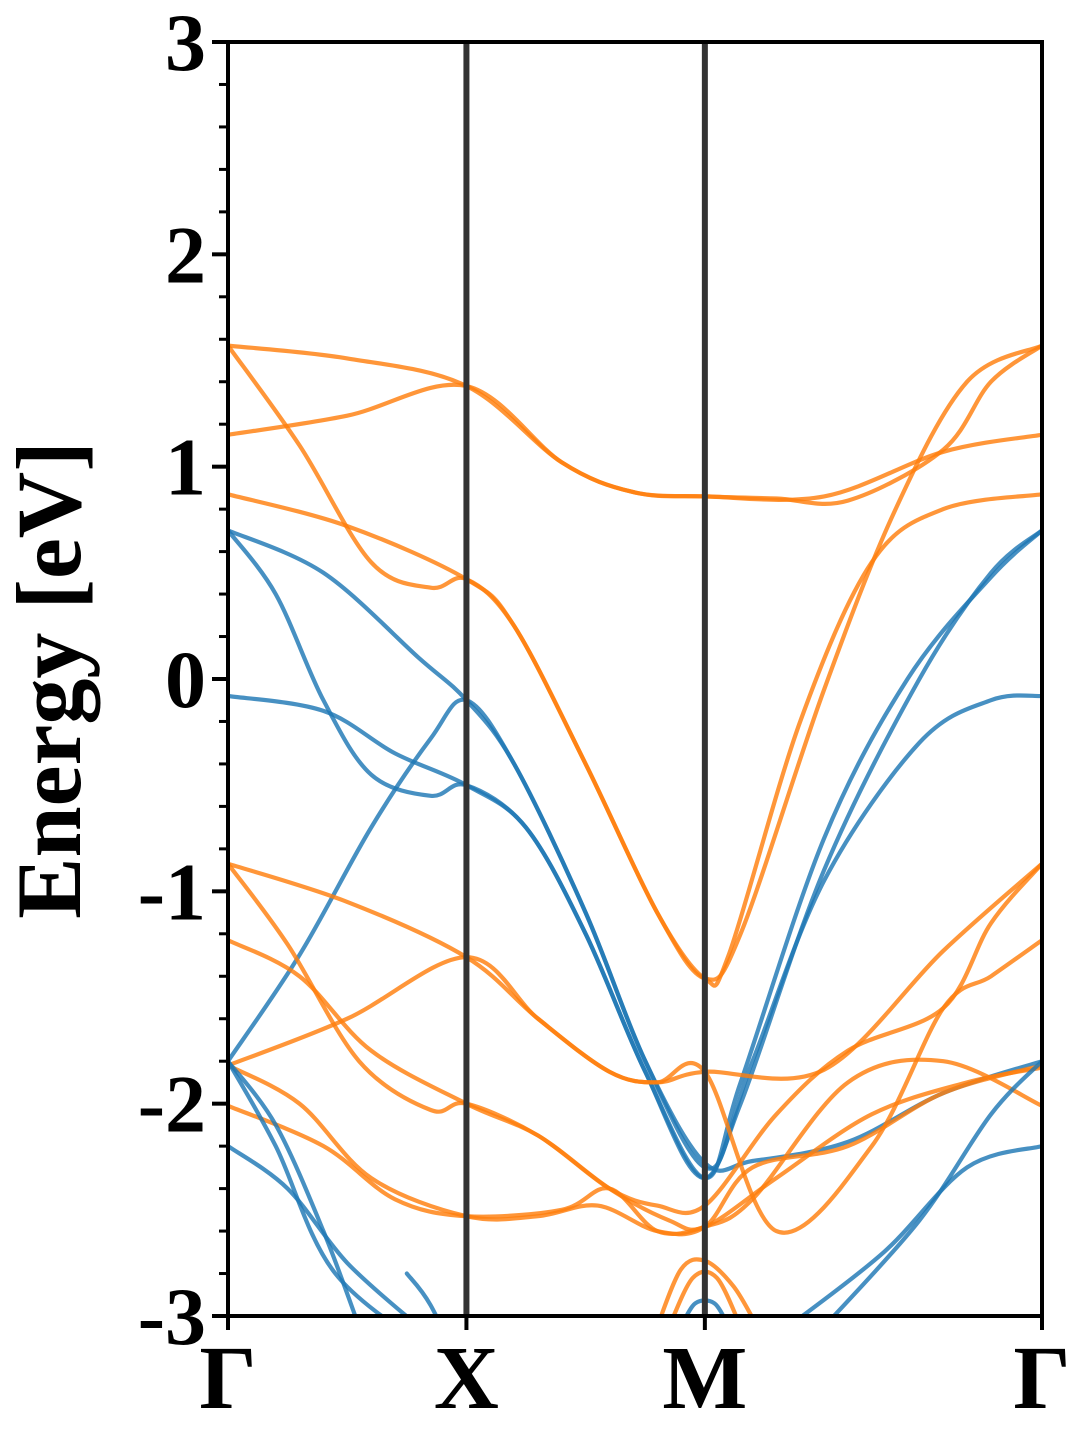  What do you see at coordinates (466, 1378) in the screenshot?
I see `k-label-1: X` at bounding box center [466, 1378].